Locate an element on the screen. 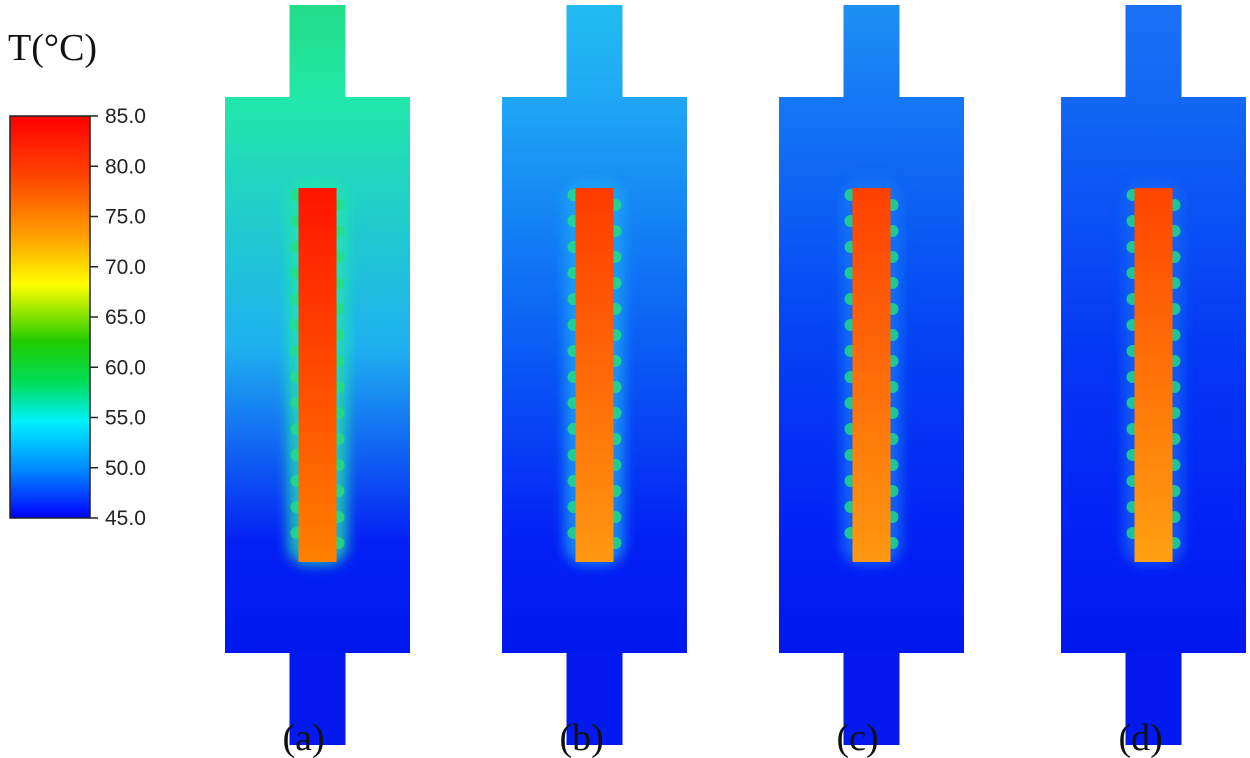  panel-label: (a) is located at coordinates (304, 737).